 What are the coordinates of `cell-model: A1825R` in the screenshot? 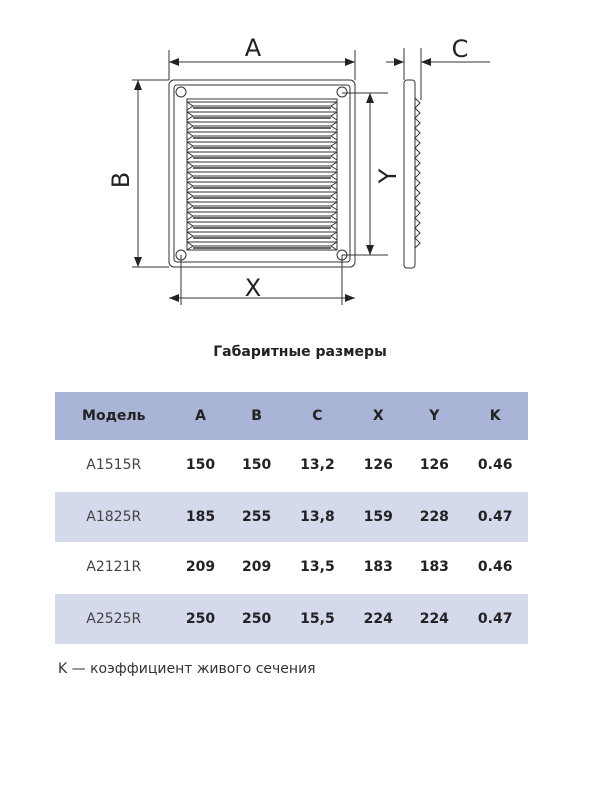 It's located at (114, 516).